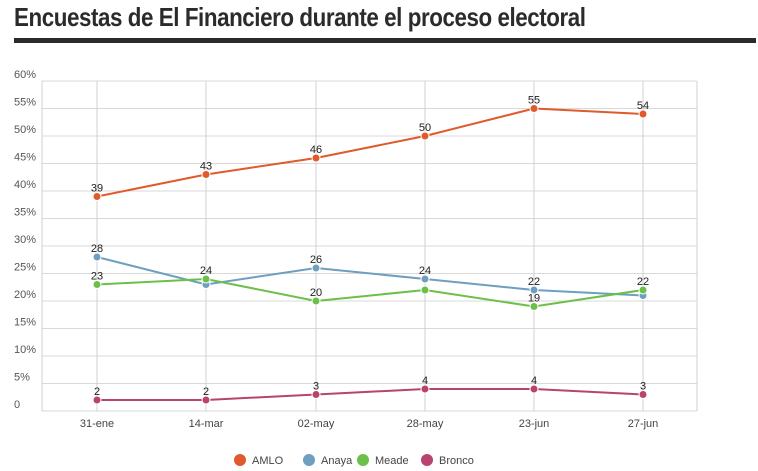 The width and height of the screenshot is (758, 471). What do you see at coordinates (25, 158) in the screenshot?
I see `y-tick-label: 45%` at bounding box center [25, 158].